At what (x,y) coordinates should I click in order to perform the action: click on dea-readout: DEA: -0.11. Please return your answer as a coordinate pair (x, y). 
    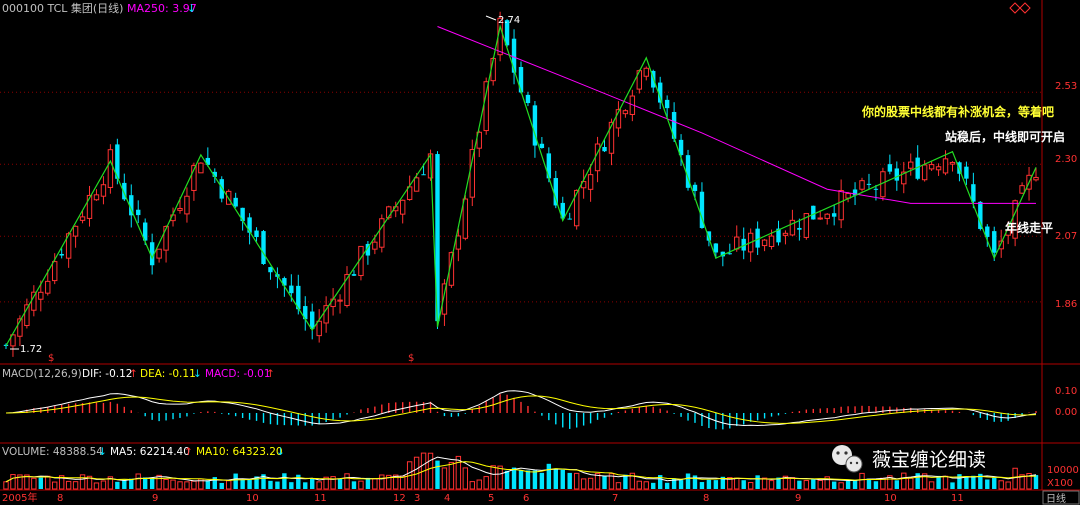
    Looking at the image, I should click on (168, 374).